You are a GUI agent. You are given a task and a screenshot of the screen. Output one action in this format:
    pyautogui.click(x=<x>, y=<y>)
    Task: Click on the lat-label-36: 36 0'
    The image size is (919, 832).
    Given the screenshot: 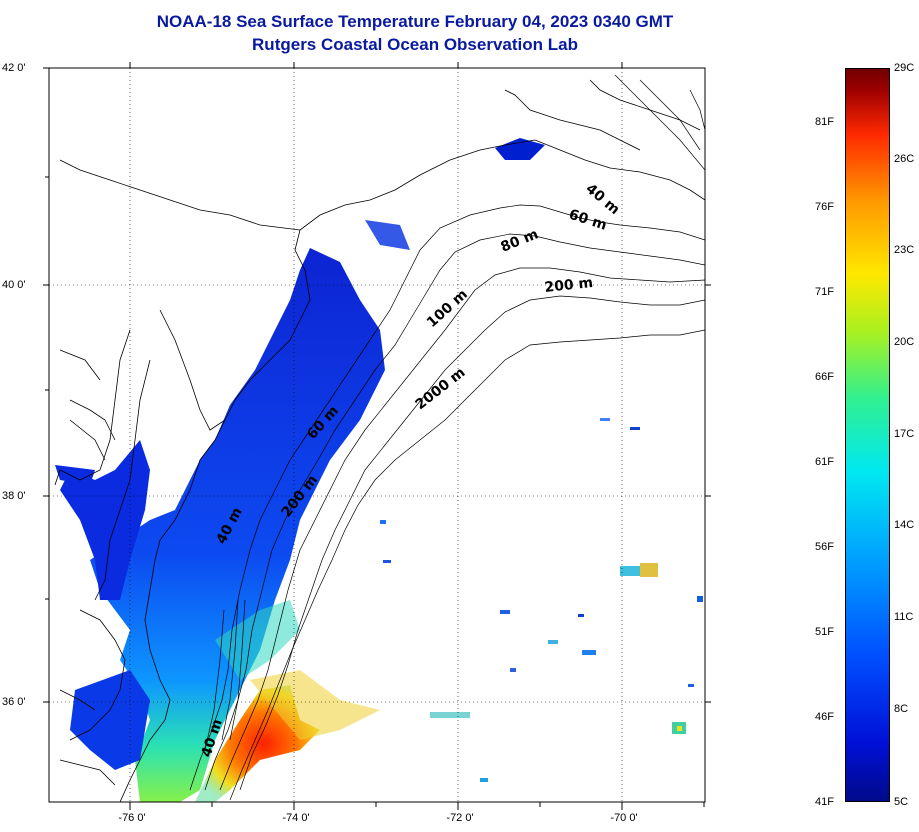 What is the action you would take?
    pyautogui.click(x=14, y=702)
    